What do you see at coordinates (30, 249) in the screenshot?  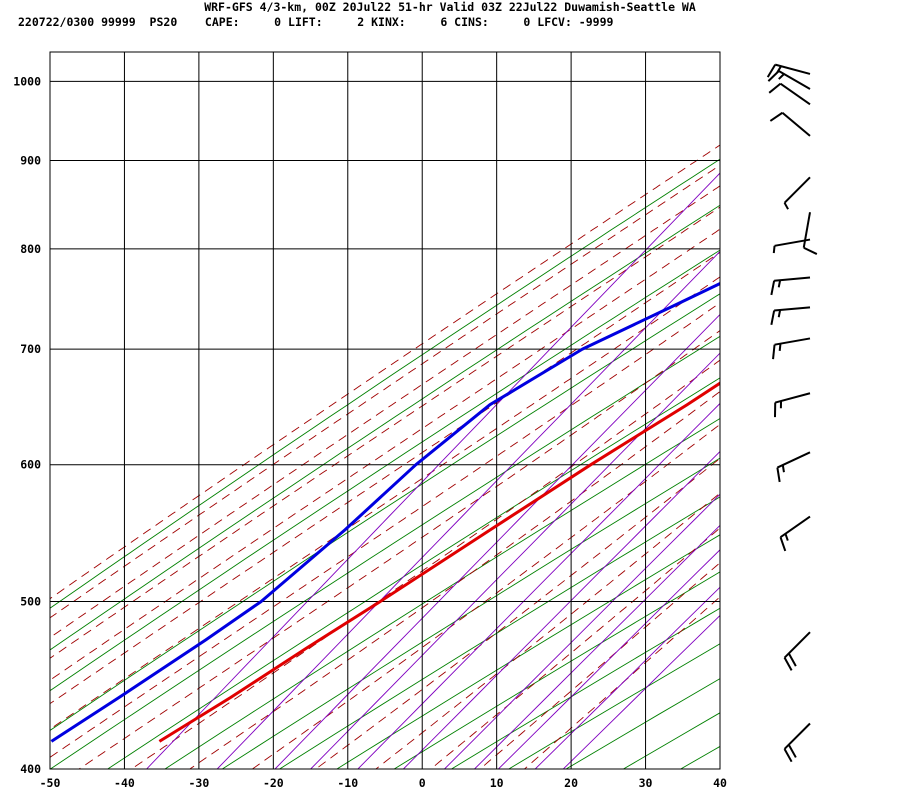 I see `y-tick-800: 800` at bounding box center [30, 249].